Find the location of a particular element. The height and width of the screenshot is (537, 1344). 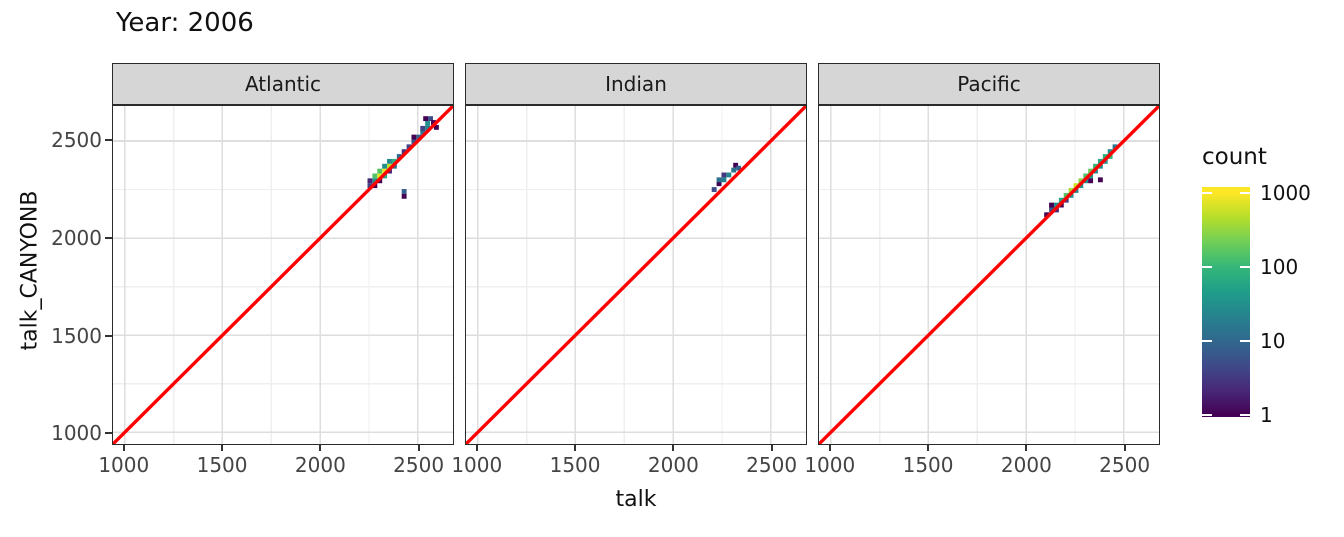

facet-strip-label: Pacific is located at coordinates (989, 84).